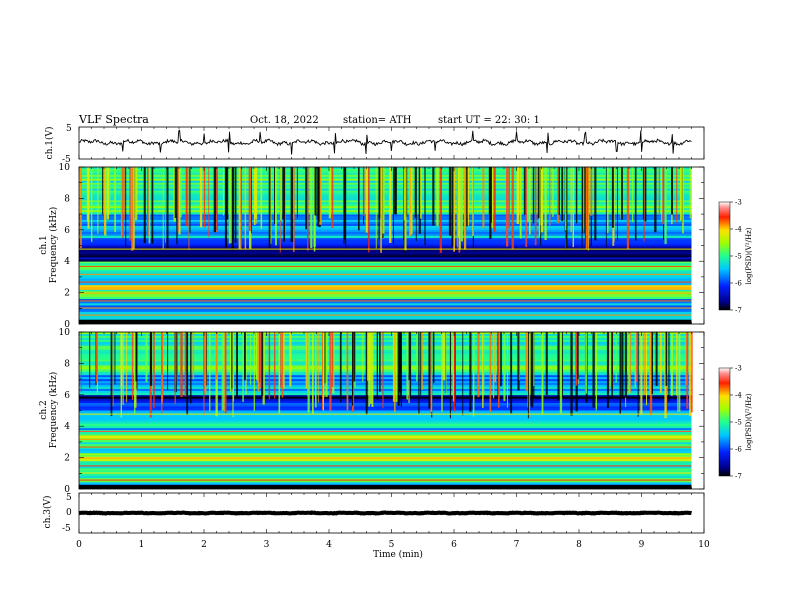 The width and height of the screenshot is (792, 612). What do you see at coordinates (67, 396) in the screenshot?
I see `ch2-spectrogram-ytick-label: 6` at bounding box center [67, 396].